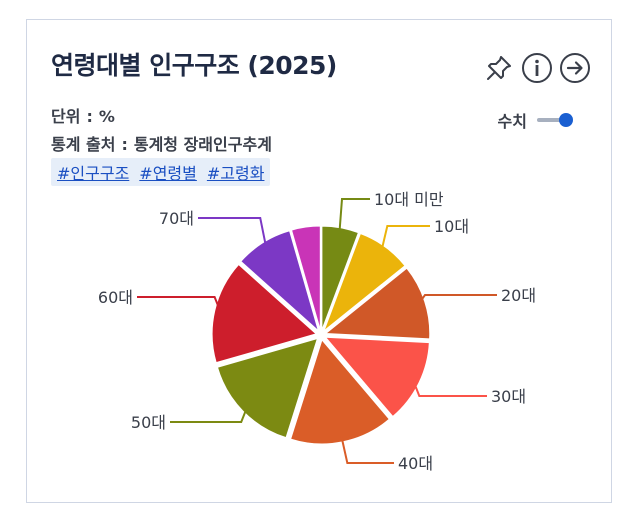 The height and width of the screenshot is (517, 640). What do you see at coordinates (115, 297) in the screenshot?
I see `slice-label: 60대` at bounding box center [115, 297].